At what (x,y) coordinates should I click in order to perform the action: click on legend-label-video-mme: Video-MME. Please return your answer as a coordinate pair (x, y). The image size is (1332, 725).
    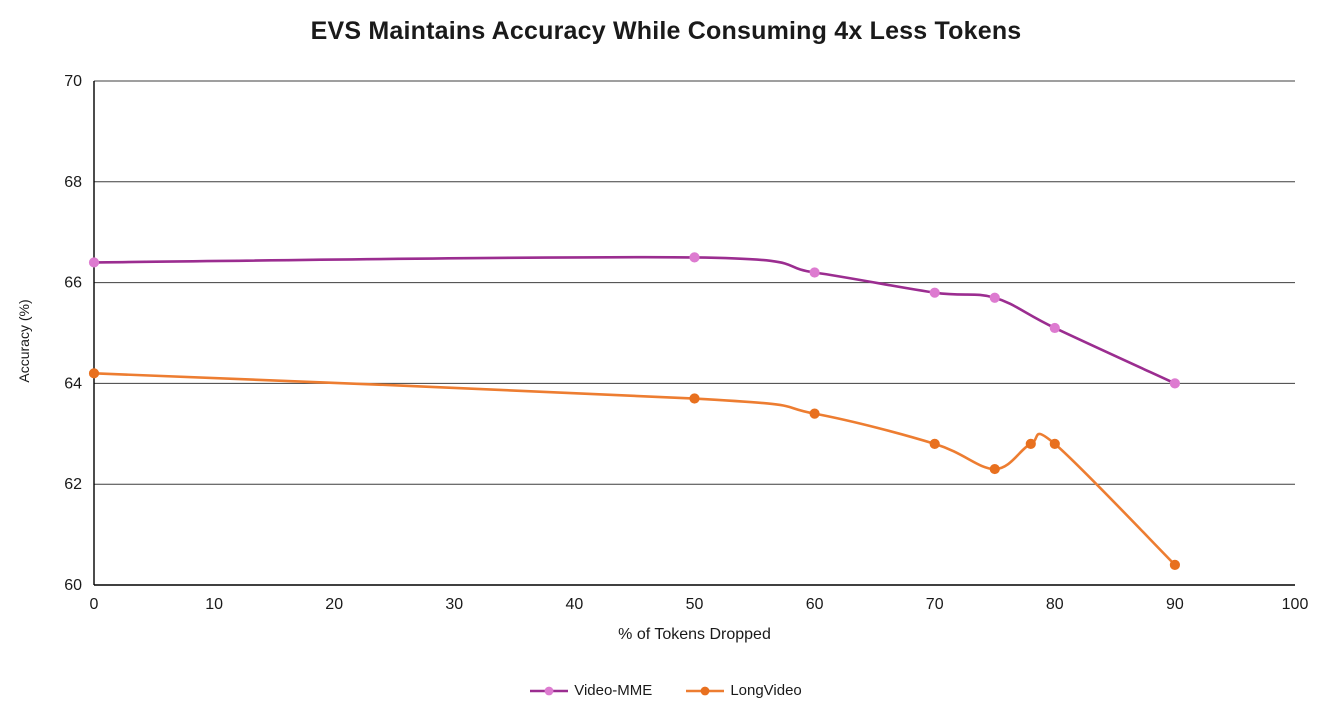
    Looking at the image, I should click on (613, 690).